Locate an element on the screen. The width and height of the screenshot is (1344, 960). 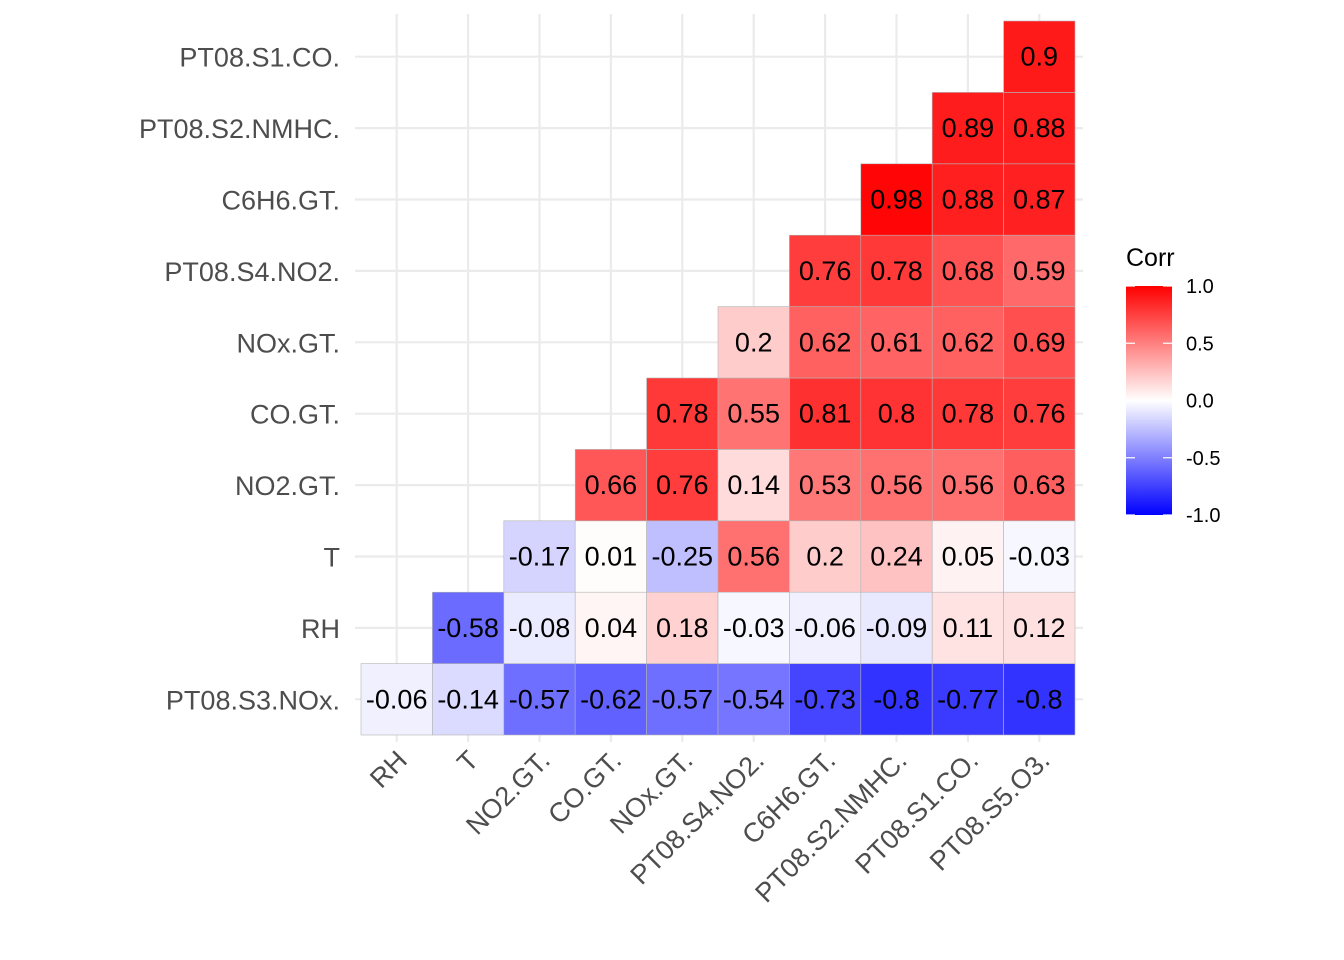
y-tick-label: PT08.S4.NO2. is located at coordinates (252, 272).